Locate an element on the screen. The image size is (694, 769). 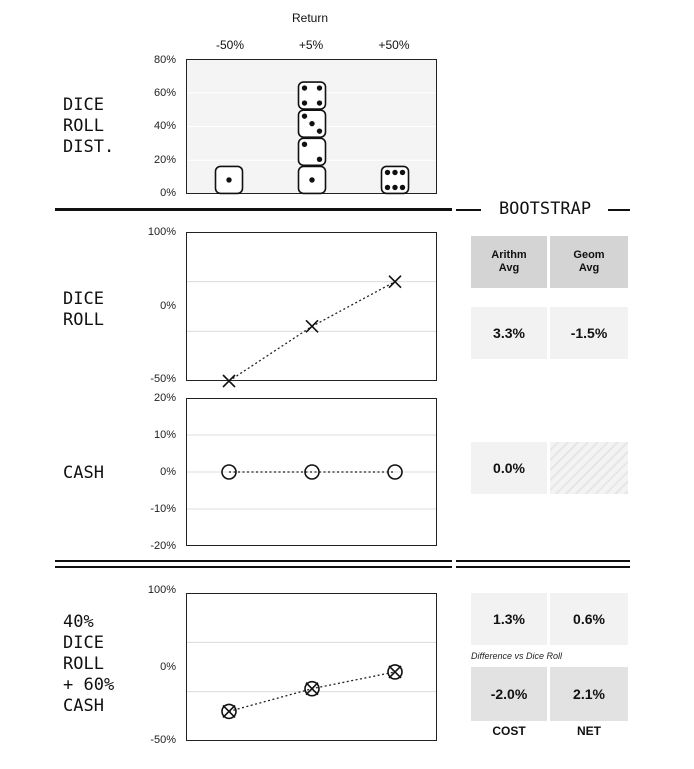
difference-note: Difference vs Dice Roll is located at coordinates (517, 656).